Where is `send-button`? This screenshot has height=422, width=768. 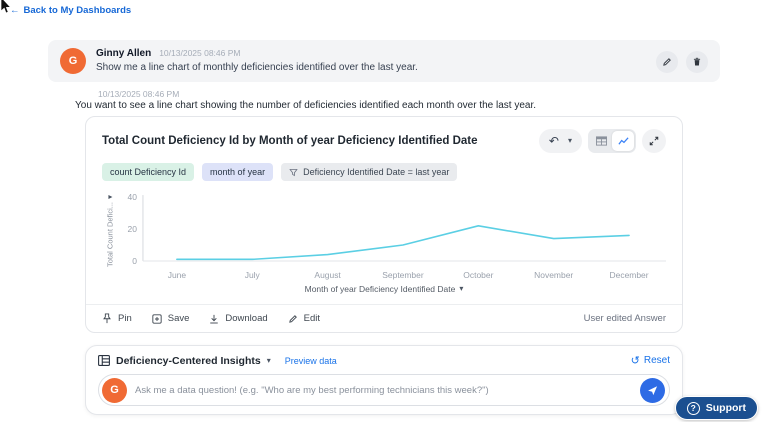
send-button is located at coordinates (652, 390).